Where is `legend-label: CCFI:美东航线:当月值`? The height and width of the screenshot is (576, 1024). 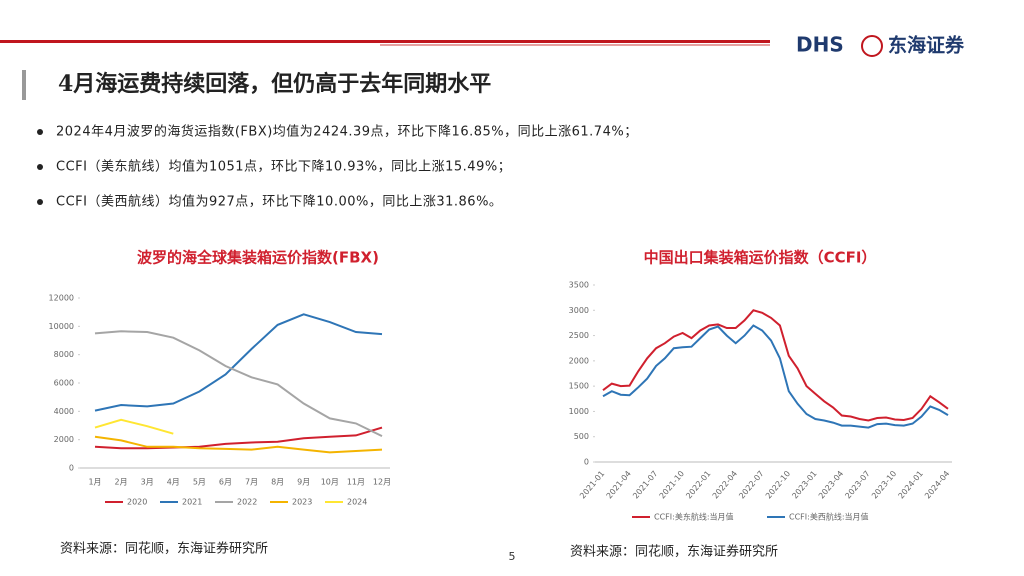
legend-label: CCFI:美东航线:当月值 is located at coordinates (694, 517).